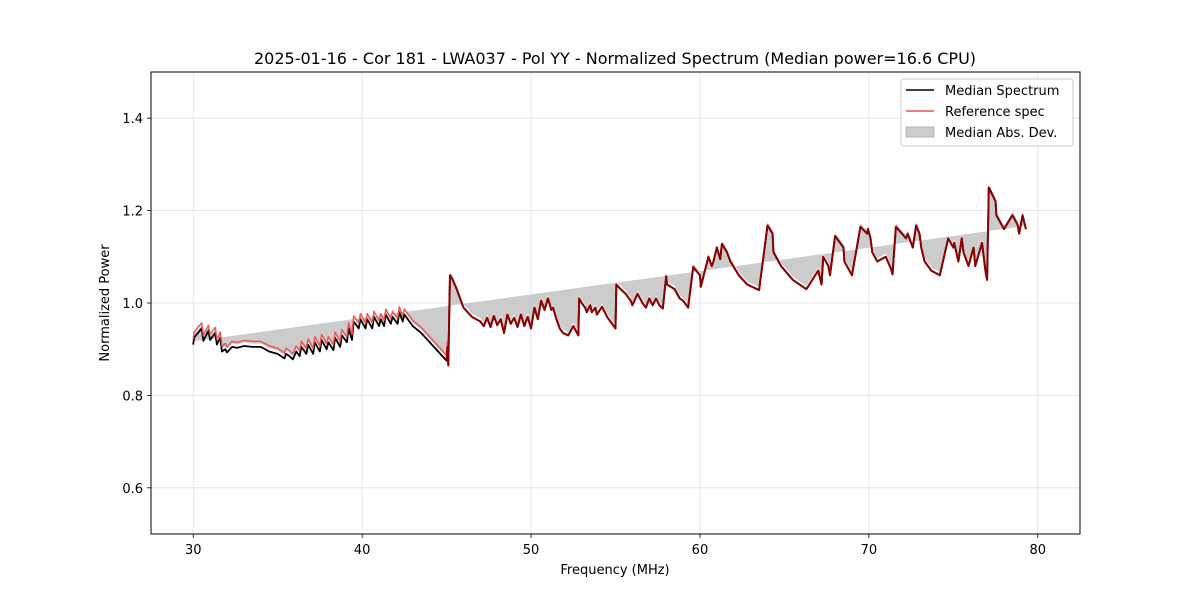 This screenshot has width=1200, height=600. What do you see at coordinates (531, 550) in the screenshot?
I see `x-tick-label: 50` at bounding box center [531, 550].